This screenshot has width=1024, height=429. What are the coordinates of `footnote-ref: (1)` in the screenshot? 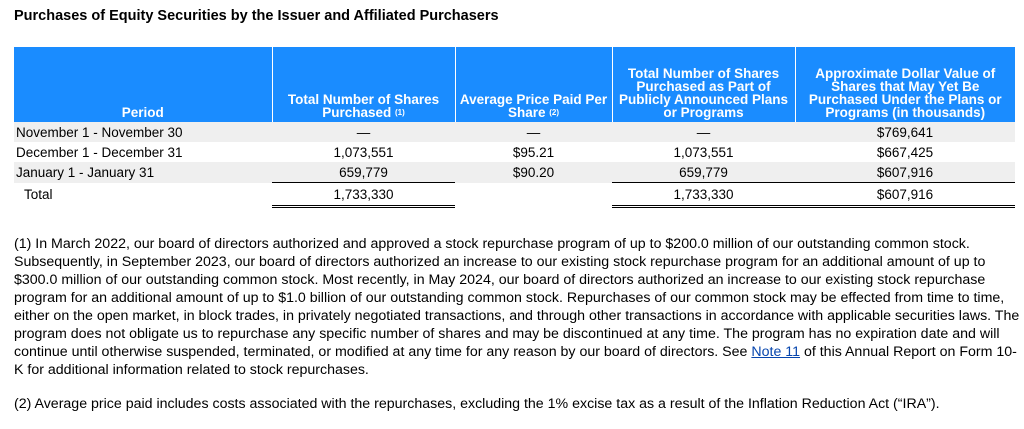 It's located at (400, 112).